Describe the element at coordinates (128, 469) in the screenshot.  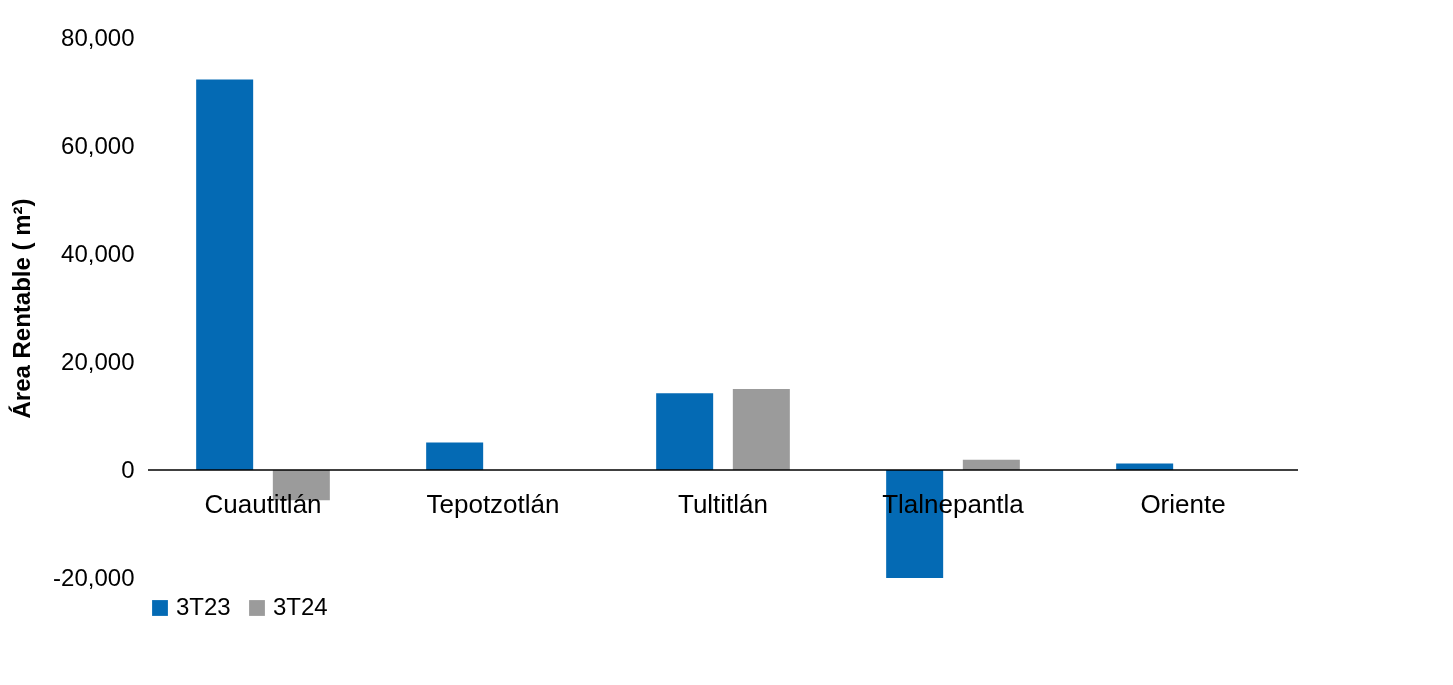
I see `y-tick-label: 0` at that location.